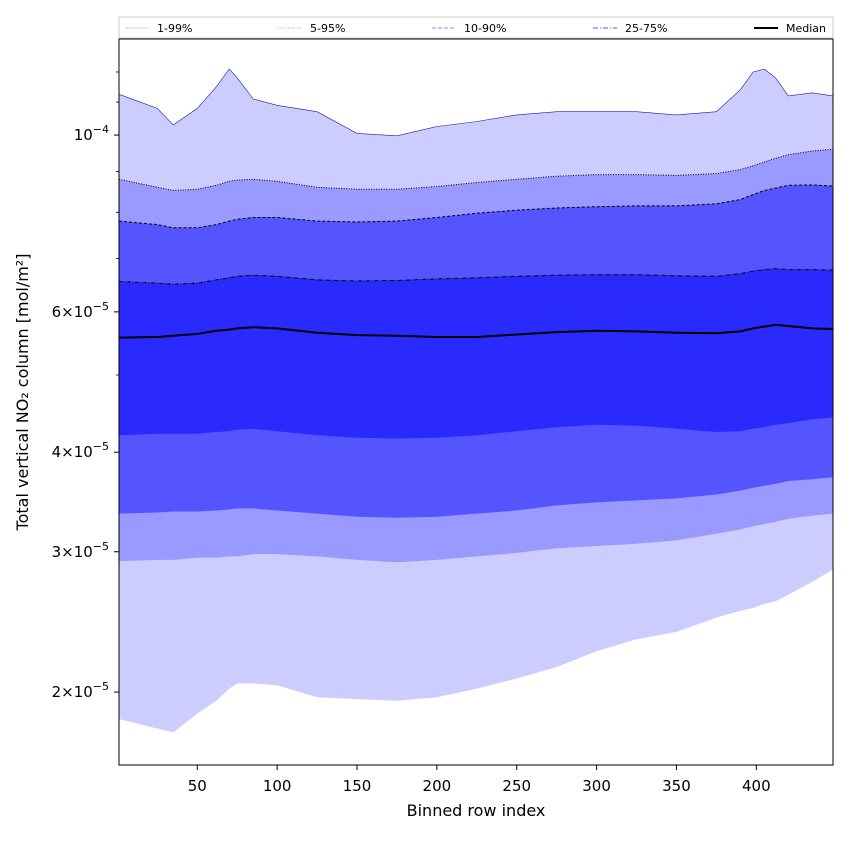  I want to click on x-tick-label: 50, so click(197, 786).